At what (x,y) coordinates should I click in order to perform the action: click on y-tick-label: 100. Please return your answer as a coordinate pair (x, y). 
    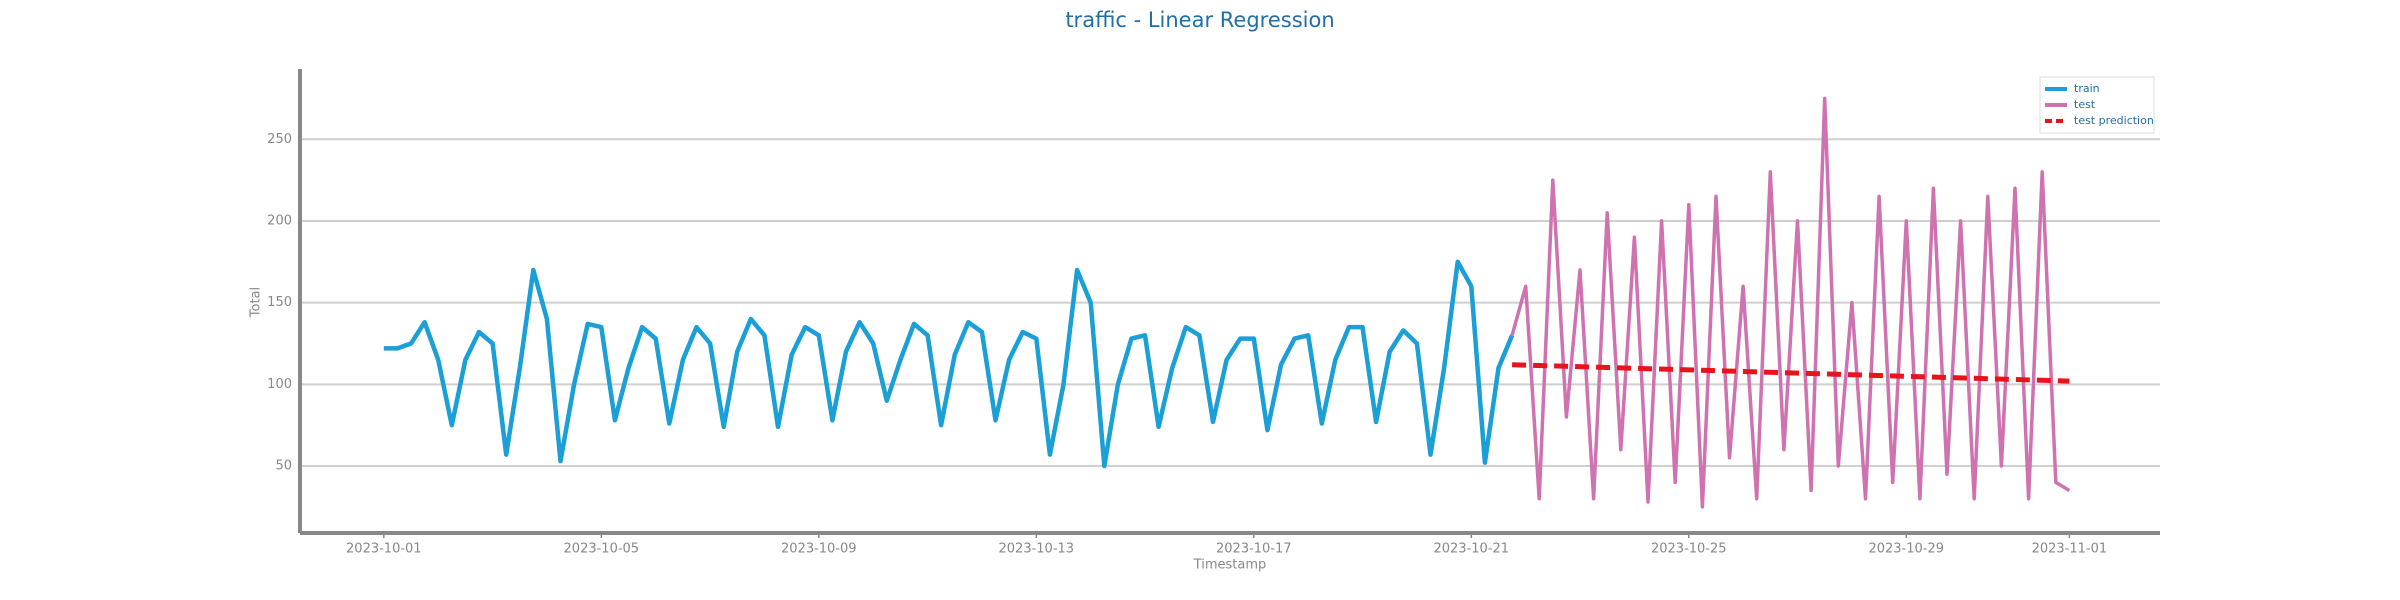
    Looking at the image, I should click on (279, 384).